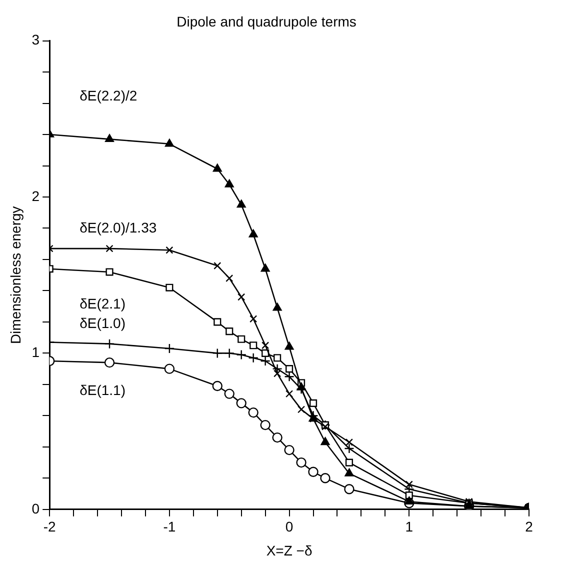 This screenshot has height=568, width=569. I want to click on series-label: δE(2.1), so click(103, 304).